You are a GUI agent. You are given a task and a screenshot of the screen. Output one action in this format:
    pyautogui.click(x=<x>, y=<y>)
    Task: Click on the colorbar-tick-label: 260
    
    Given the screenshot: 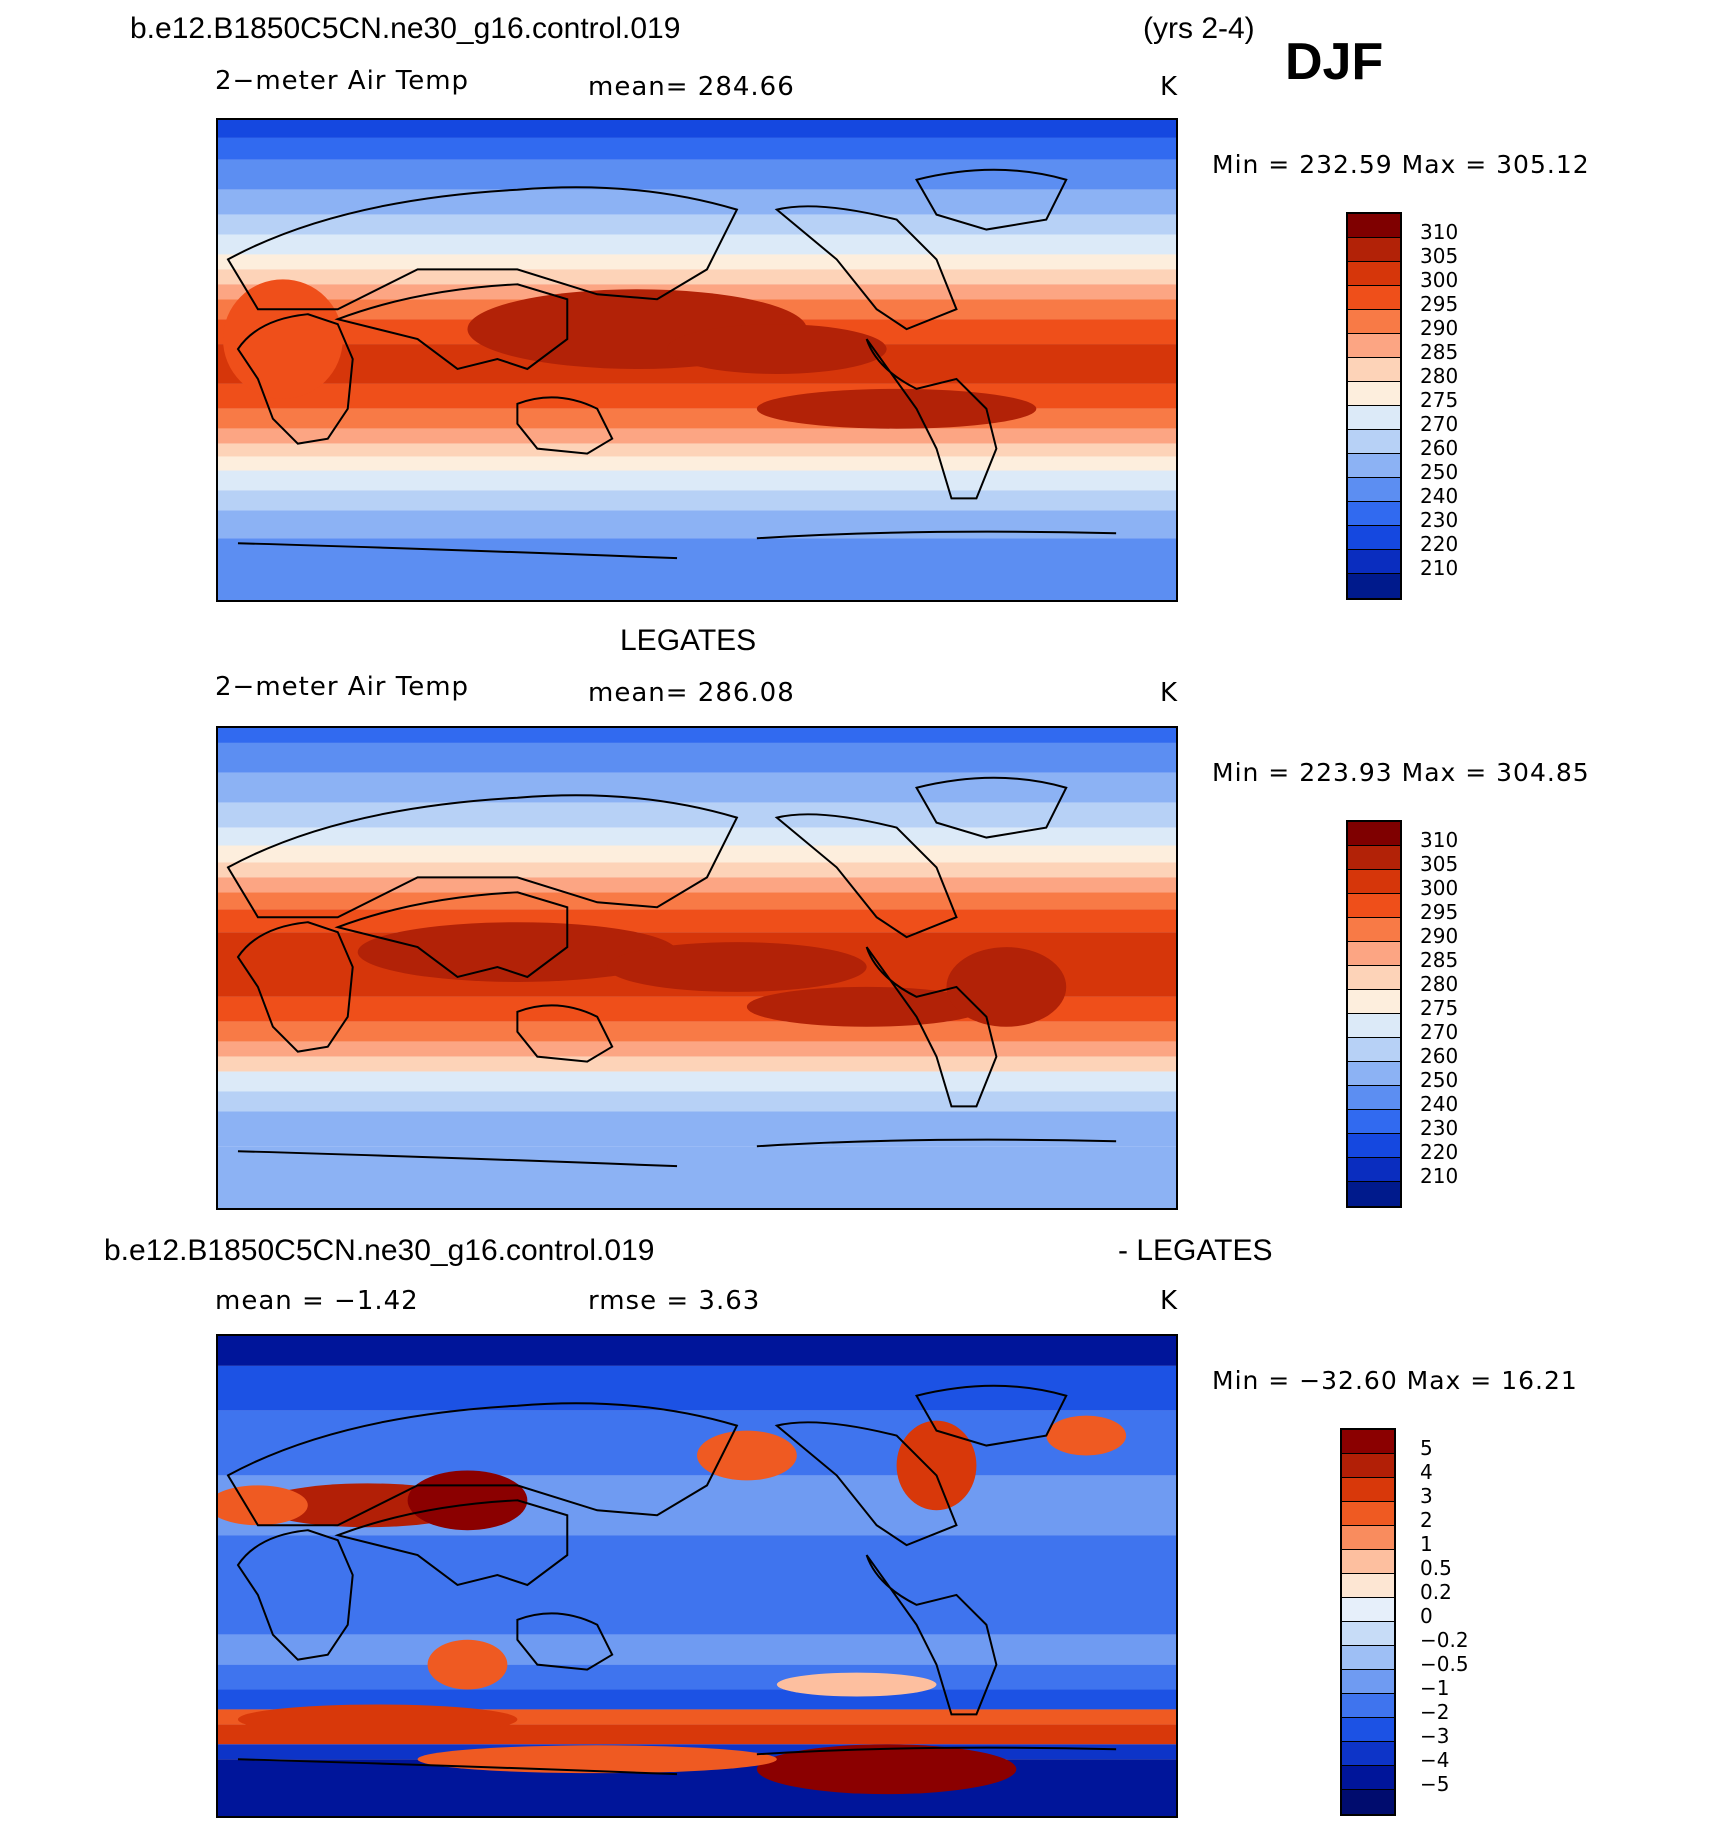 What is the action you would take?
    pyautogui.click(x=1439, y=1056)
    